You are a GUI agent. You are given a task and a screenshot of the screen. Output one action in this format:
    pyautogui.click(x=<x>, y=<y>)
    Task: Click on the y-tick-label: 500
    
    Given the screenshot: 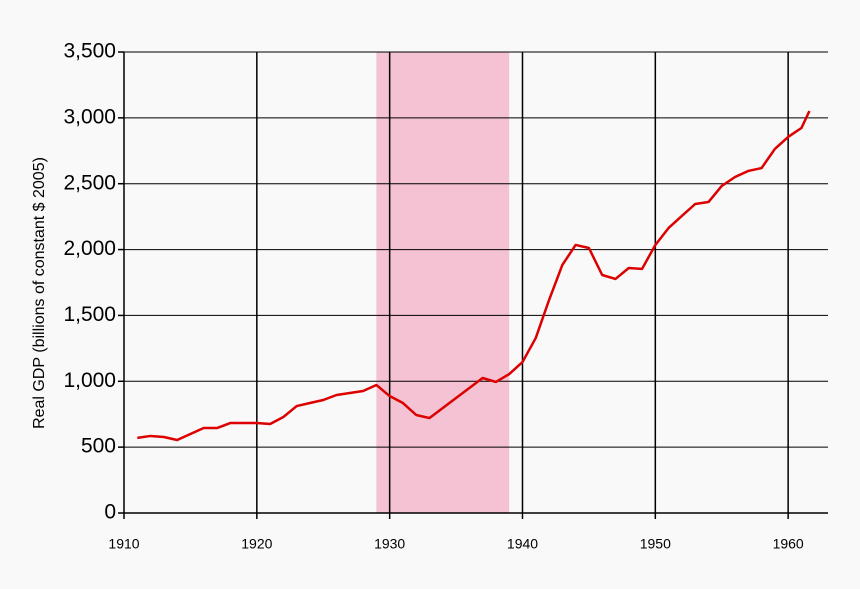 What is the action you would take?
    pyautogui.click(x=98, y=446)
    